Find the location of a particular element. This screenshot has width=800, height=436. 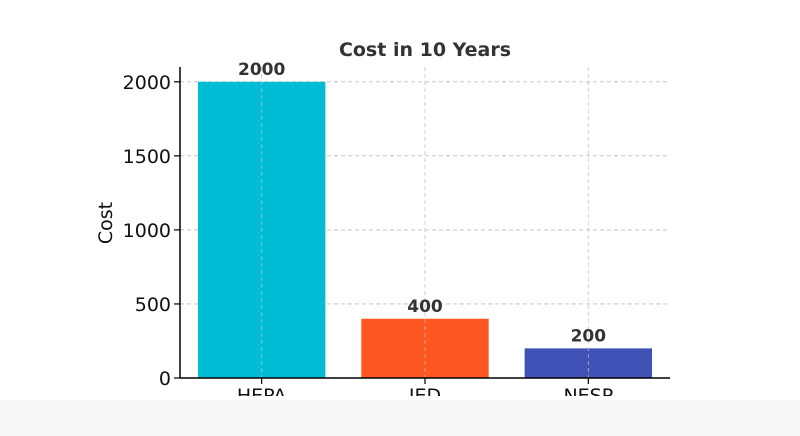

y-tick-label: 2000 is located at coordinates (147, 83).